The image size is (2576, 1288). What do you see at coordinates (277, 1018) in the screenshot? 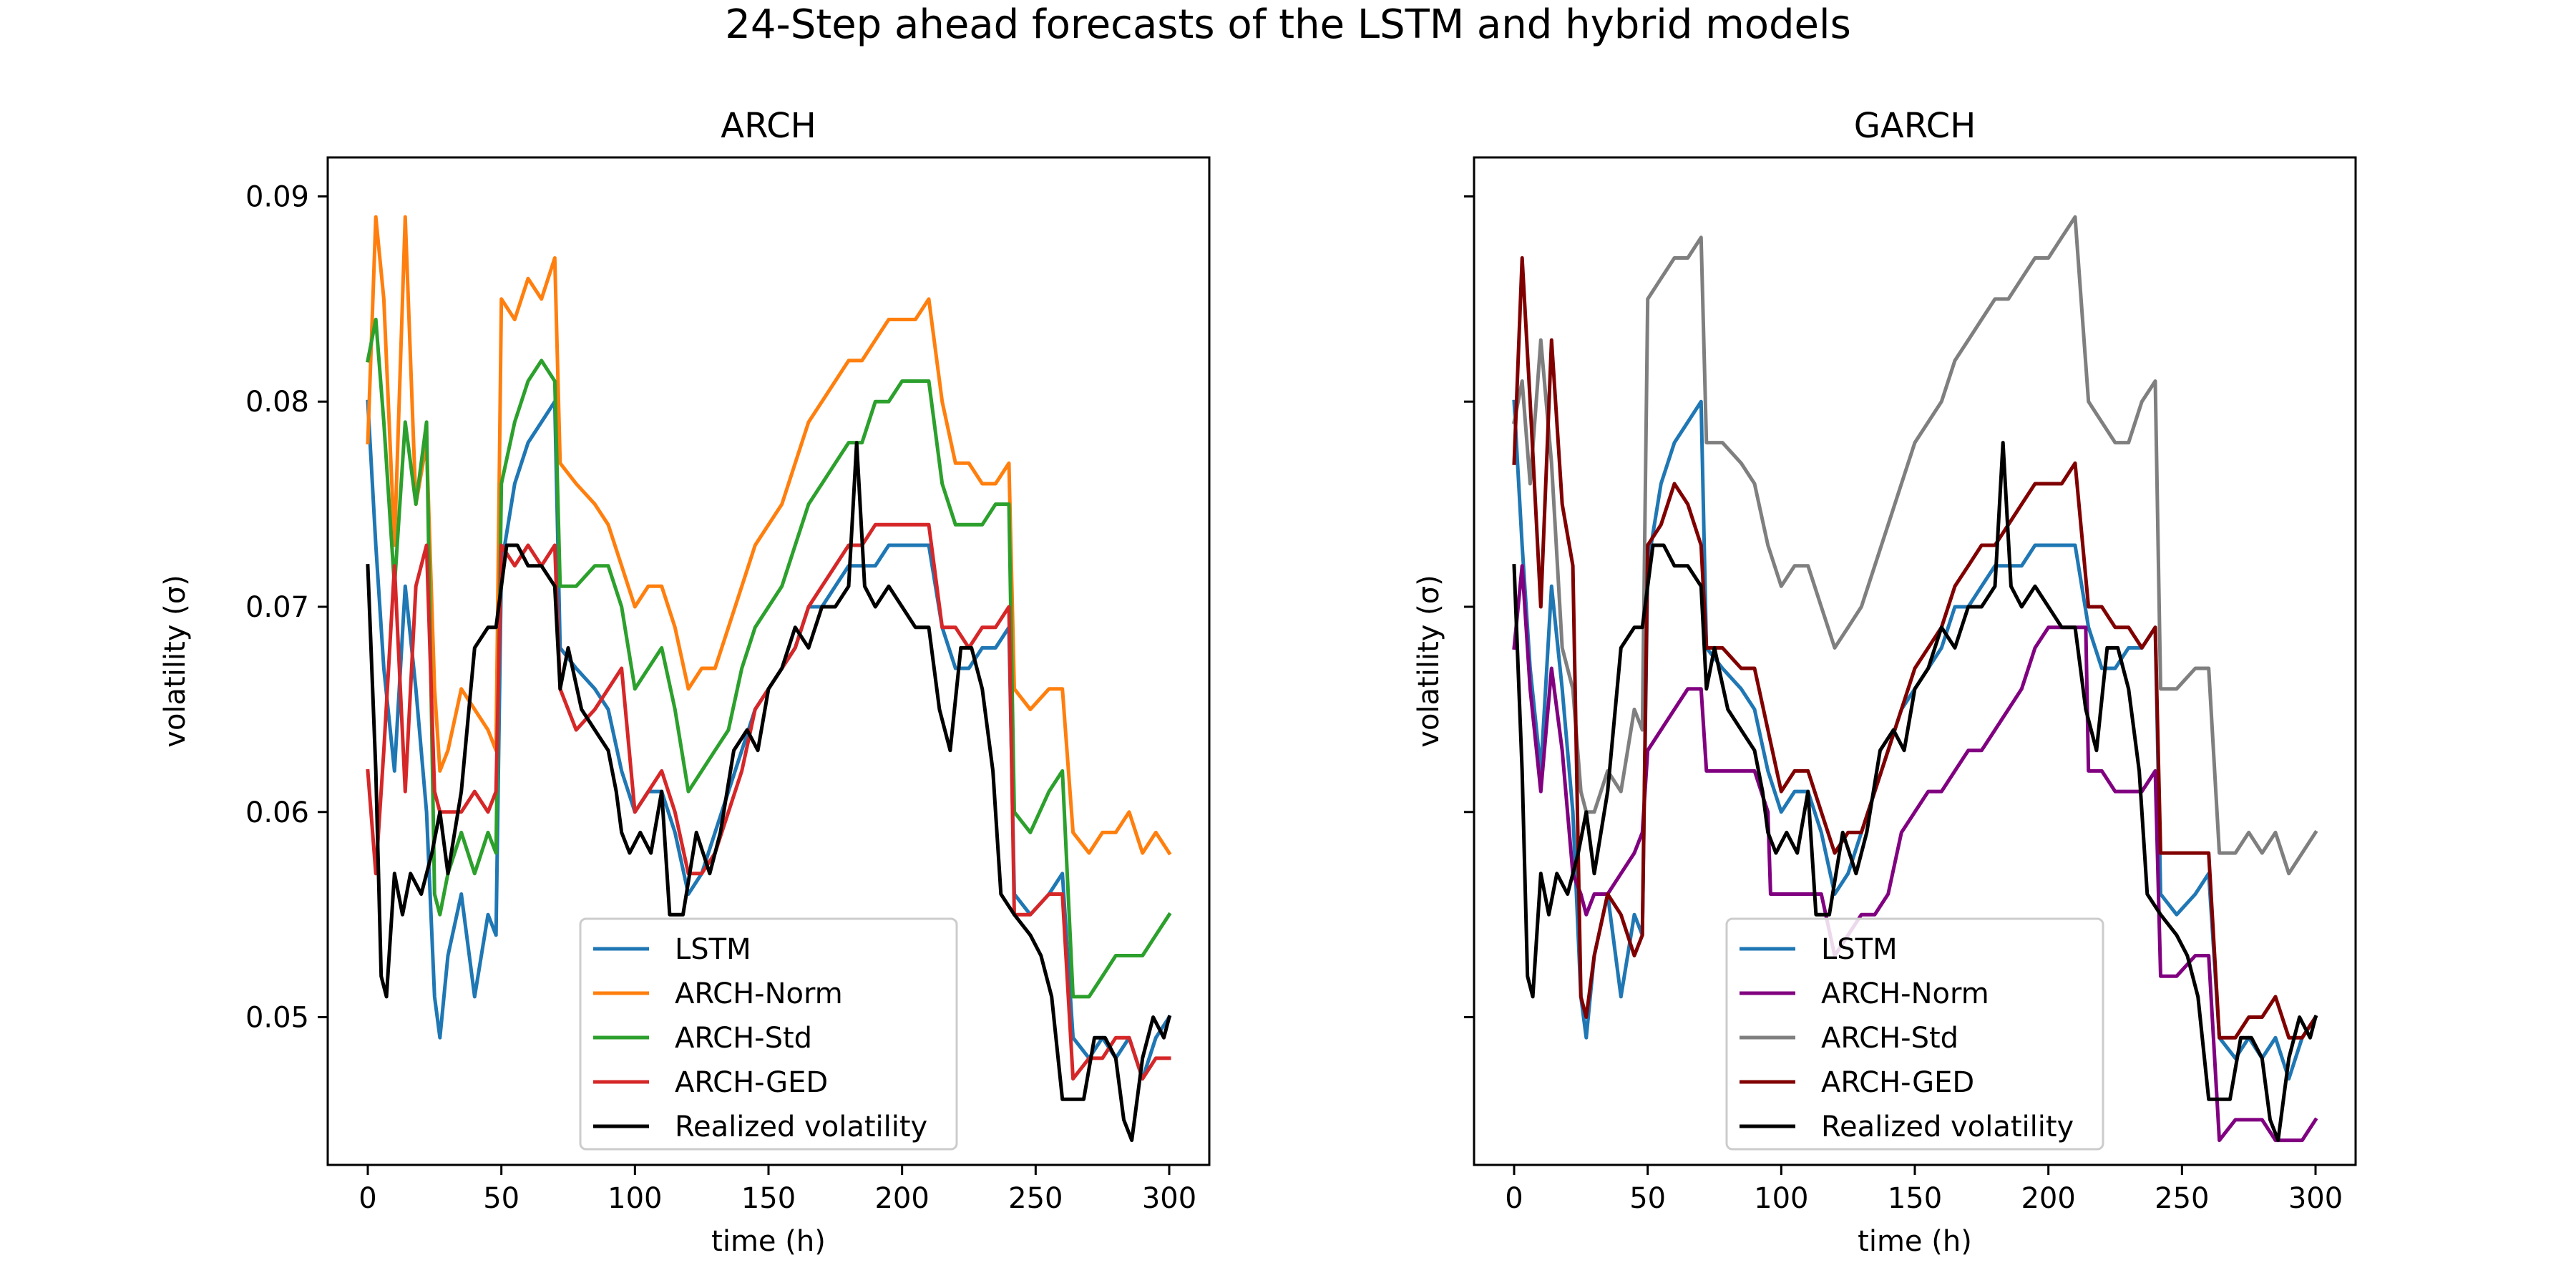
I see `y-tick-label: 0.05` at bounding box center [277, 1018].